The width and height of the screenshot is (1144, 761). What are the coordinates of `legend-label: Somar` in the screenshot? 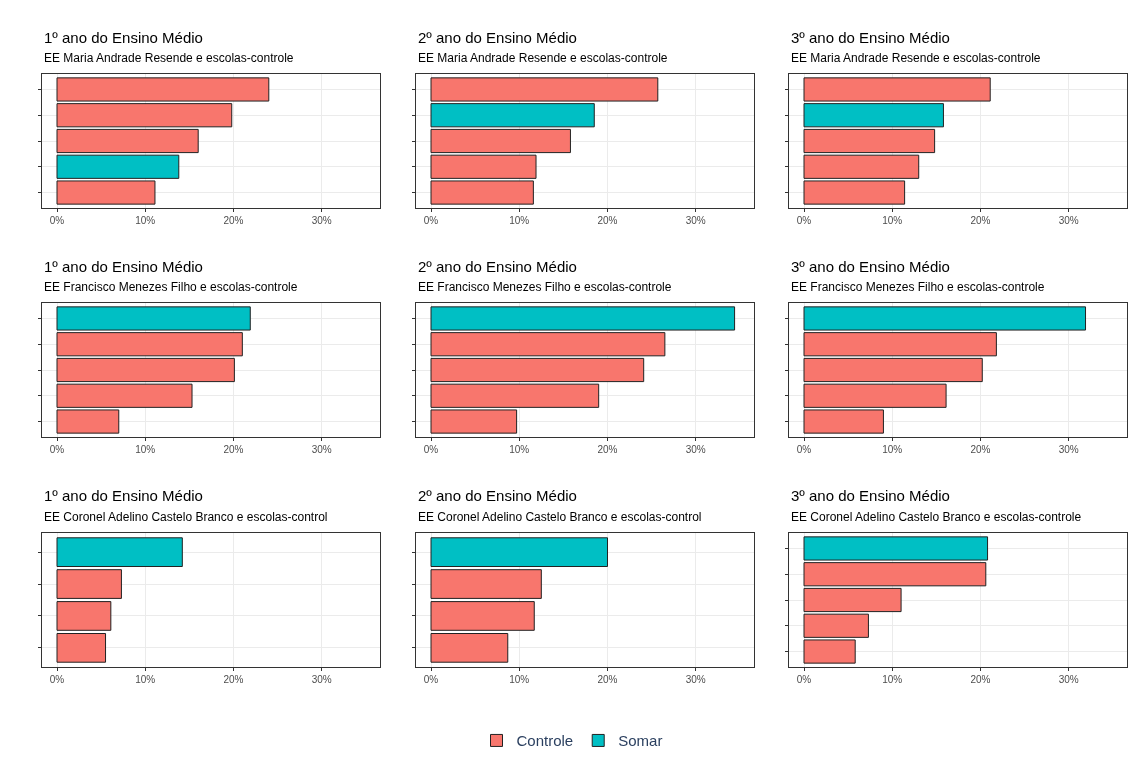 It's located at (640, 741).